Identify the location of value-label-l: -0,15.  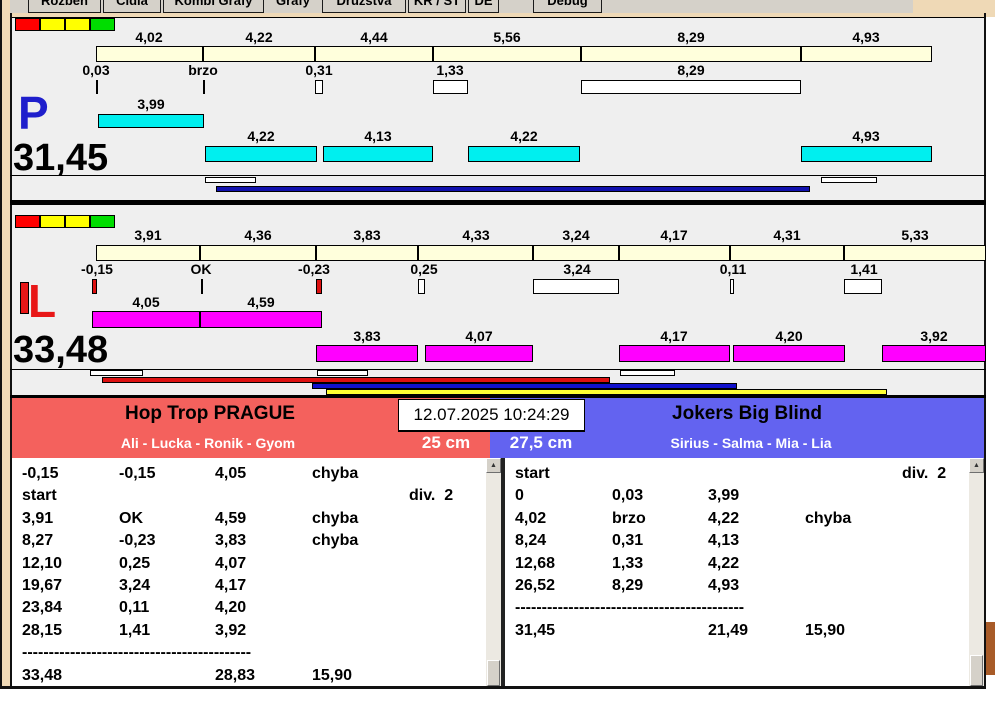
(97, 269).